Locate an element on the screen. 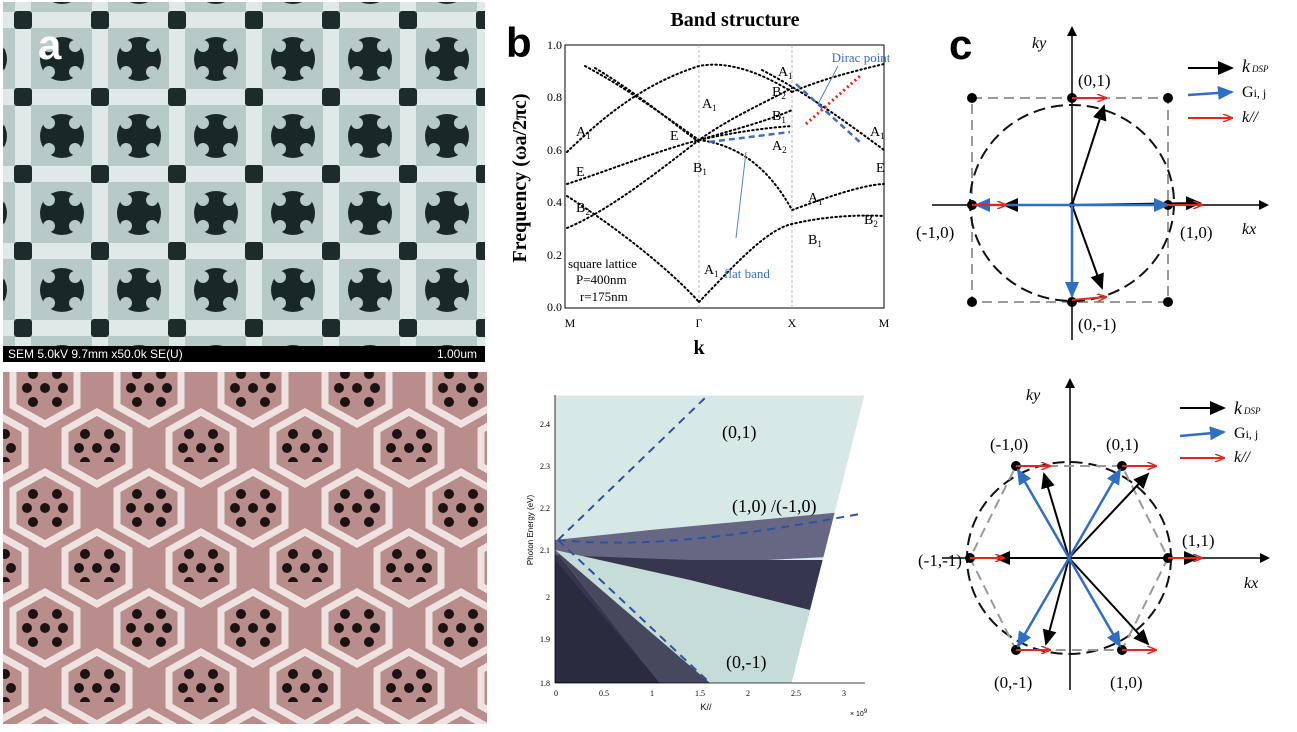 The width and height of the screenshot is (1297, 732). dy-22: 2.2 is located at coordinates (545, 508).